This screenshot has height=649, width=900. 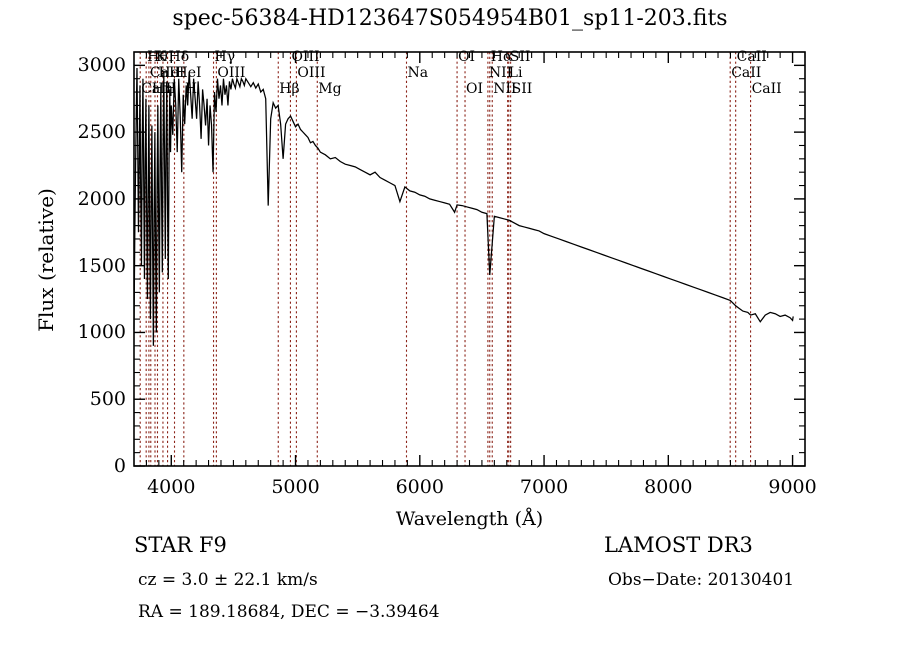 What do you see at coordinates (469, 519) in the screenshot?
I see `x-axis-title: Wavelength (Å)` at bounding box center [469, 519].